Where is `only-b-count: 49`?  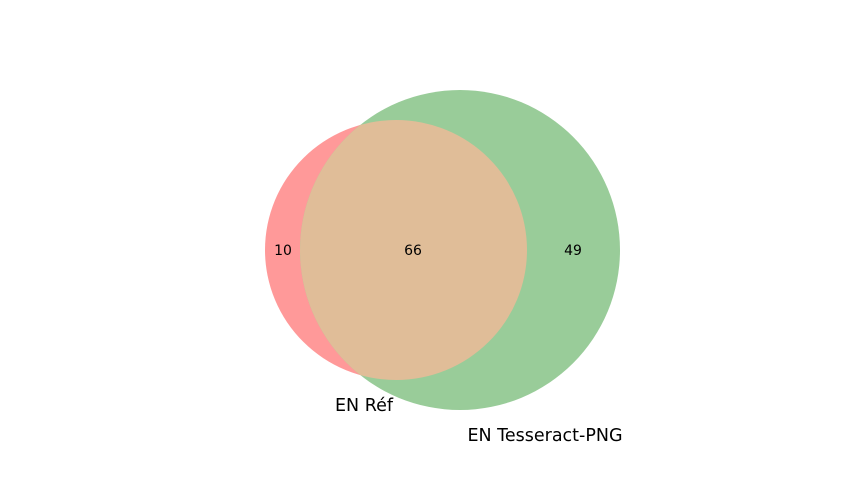
only-b-count: 49 is located at coordinates (573, 251).